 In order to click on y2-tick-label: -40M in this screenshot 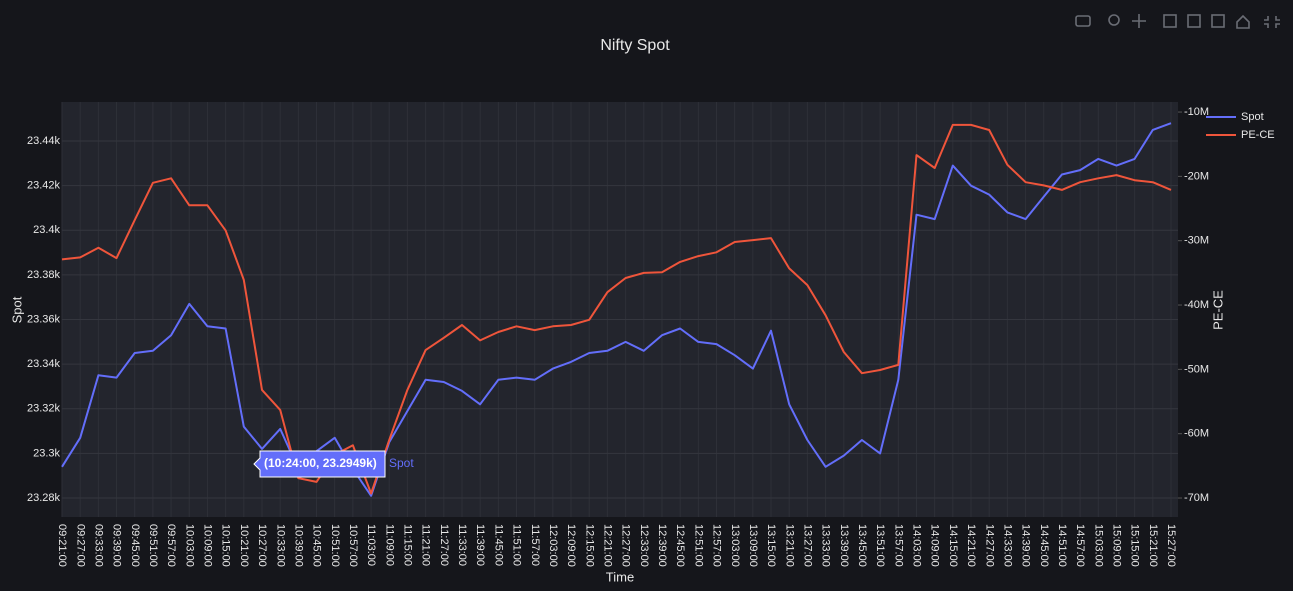, I will do `click(1196, 305)`.